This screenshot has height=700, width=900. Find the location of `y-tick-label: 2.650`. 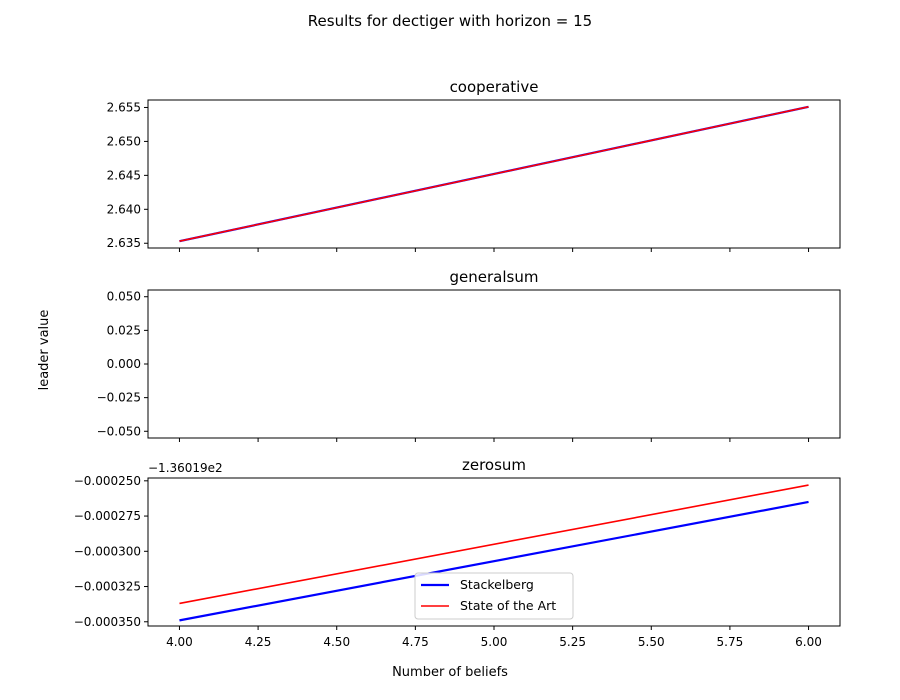

y-tick-label: 2.650 is located at coordinates (124, 141).